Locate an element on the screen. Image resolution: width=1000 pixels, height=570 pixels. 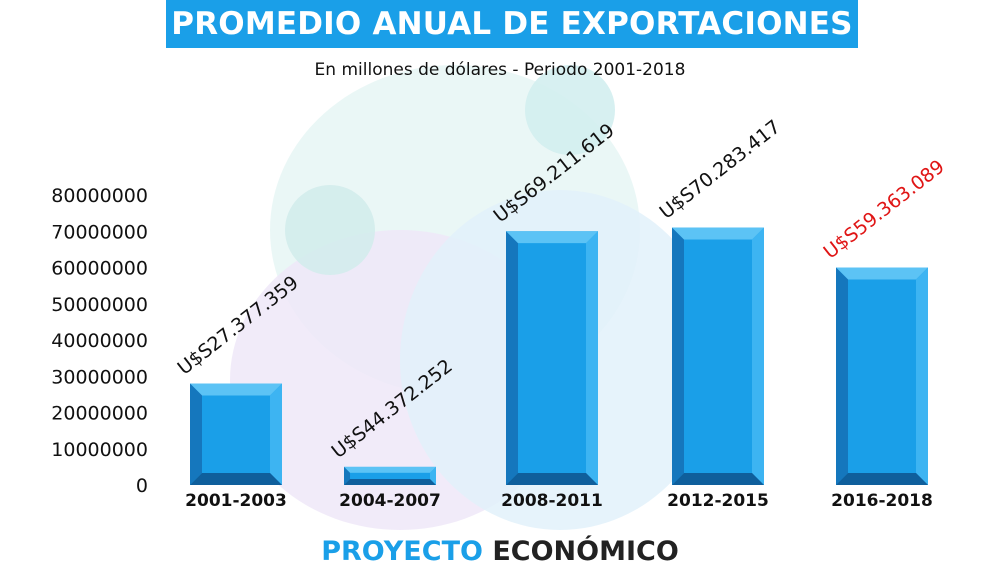
y-tick-label: 60000000 is located at coordinates (99, 269).